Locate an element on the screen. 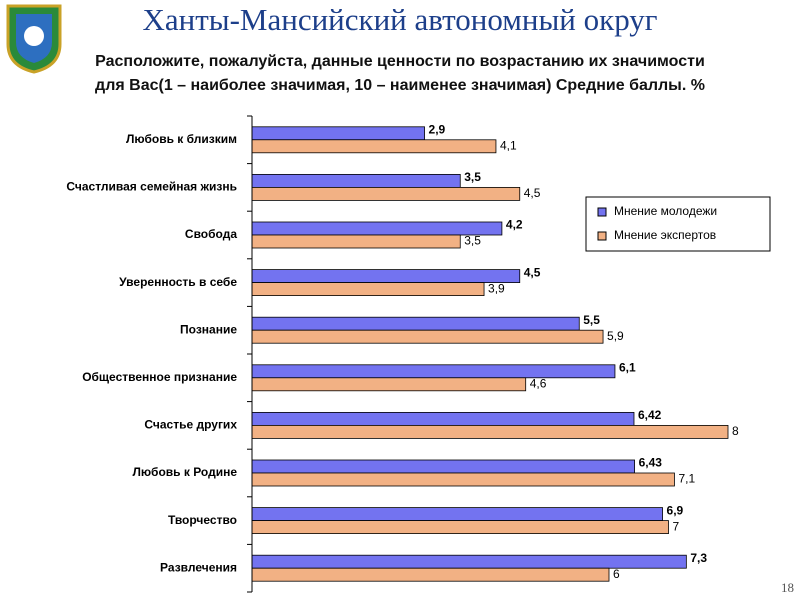  value-label: 7 is located at coordinates (676, 526).